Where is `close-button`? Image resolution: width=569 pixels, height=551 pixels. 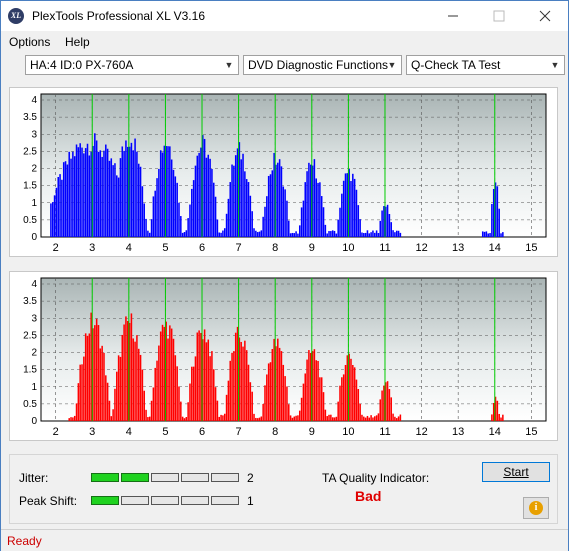 close-button is located at coordinates (545, 16).